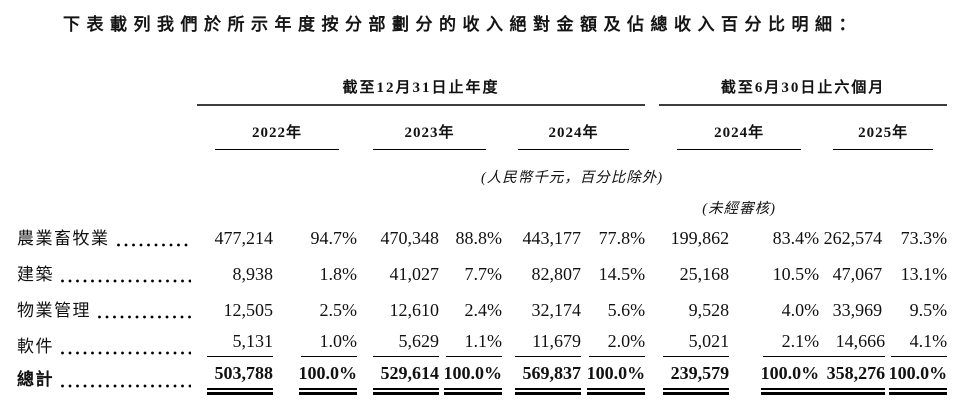  What do you see at coordinates (852, 382) in the screenshot?
I see `total-cell: 358,276` at bounding box center [852, 382].